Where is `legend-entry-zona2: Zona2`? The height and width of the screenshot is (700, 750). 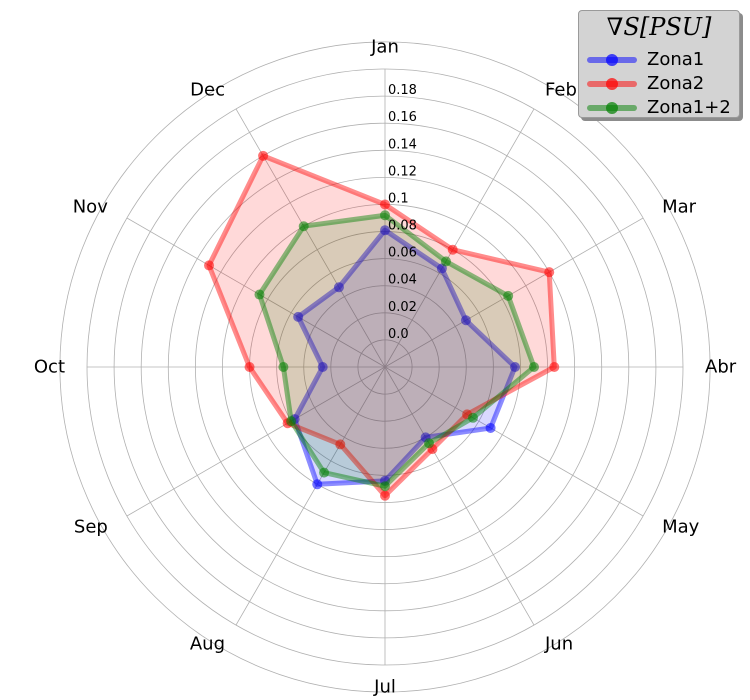 legend-entry-zona2: Zona2 is located at coordinates (660, 84).